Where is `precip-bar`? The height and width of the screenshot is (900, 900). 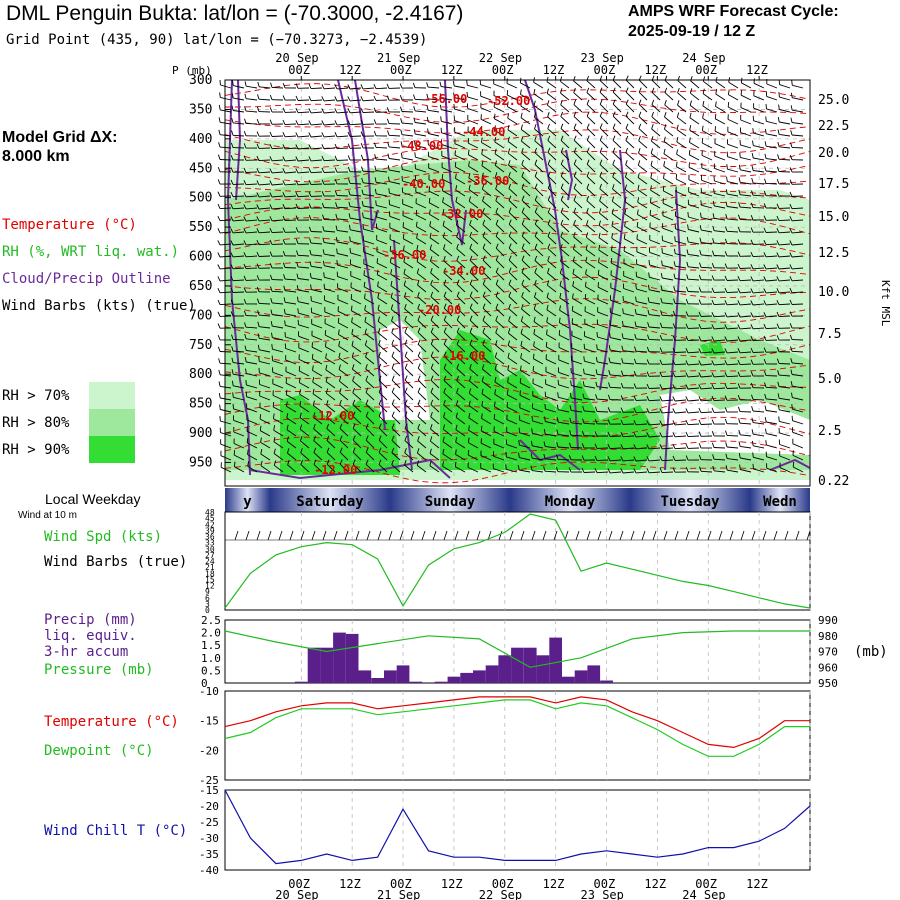
precip-bar is located at coordinates (568, 679).